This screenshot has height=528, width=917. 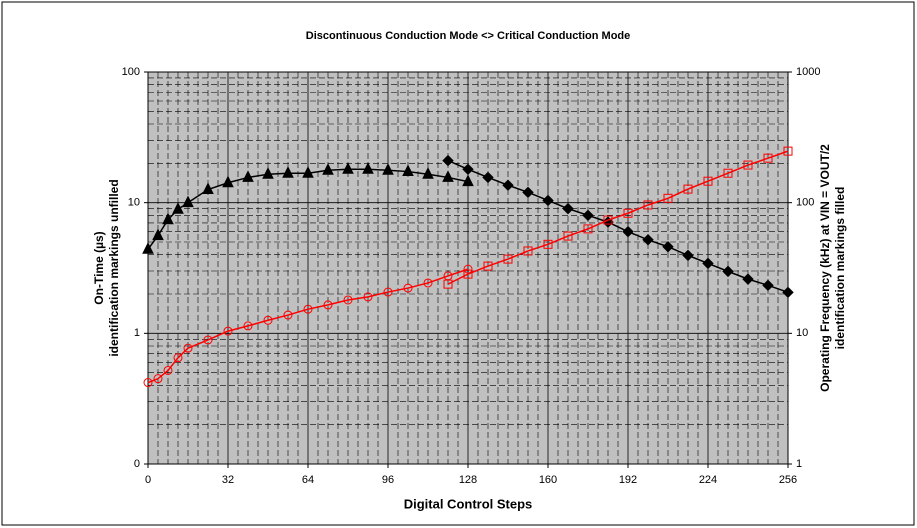 I want to click on x-tick-label: 224, so click(x=708, y=480).